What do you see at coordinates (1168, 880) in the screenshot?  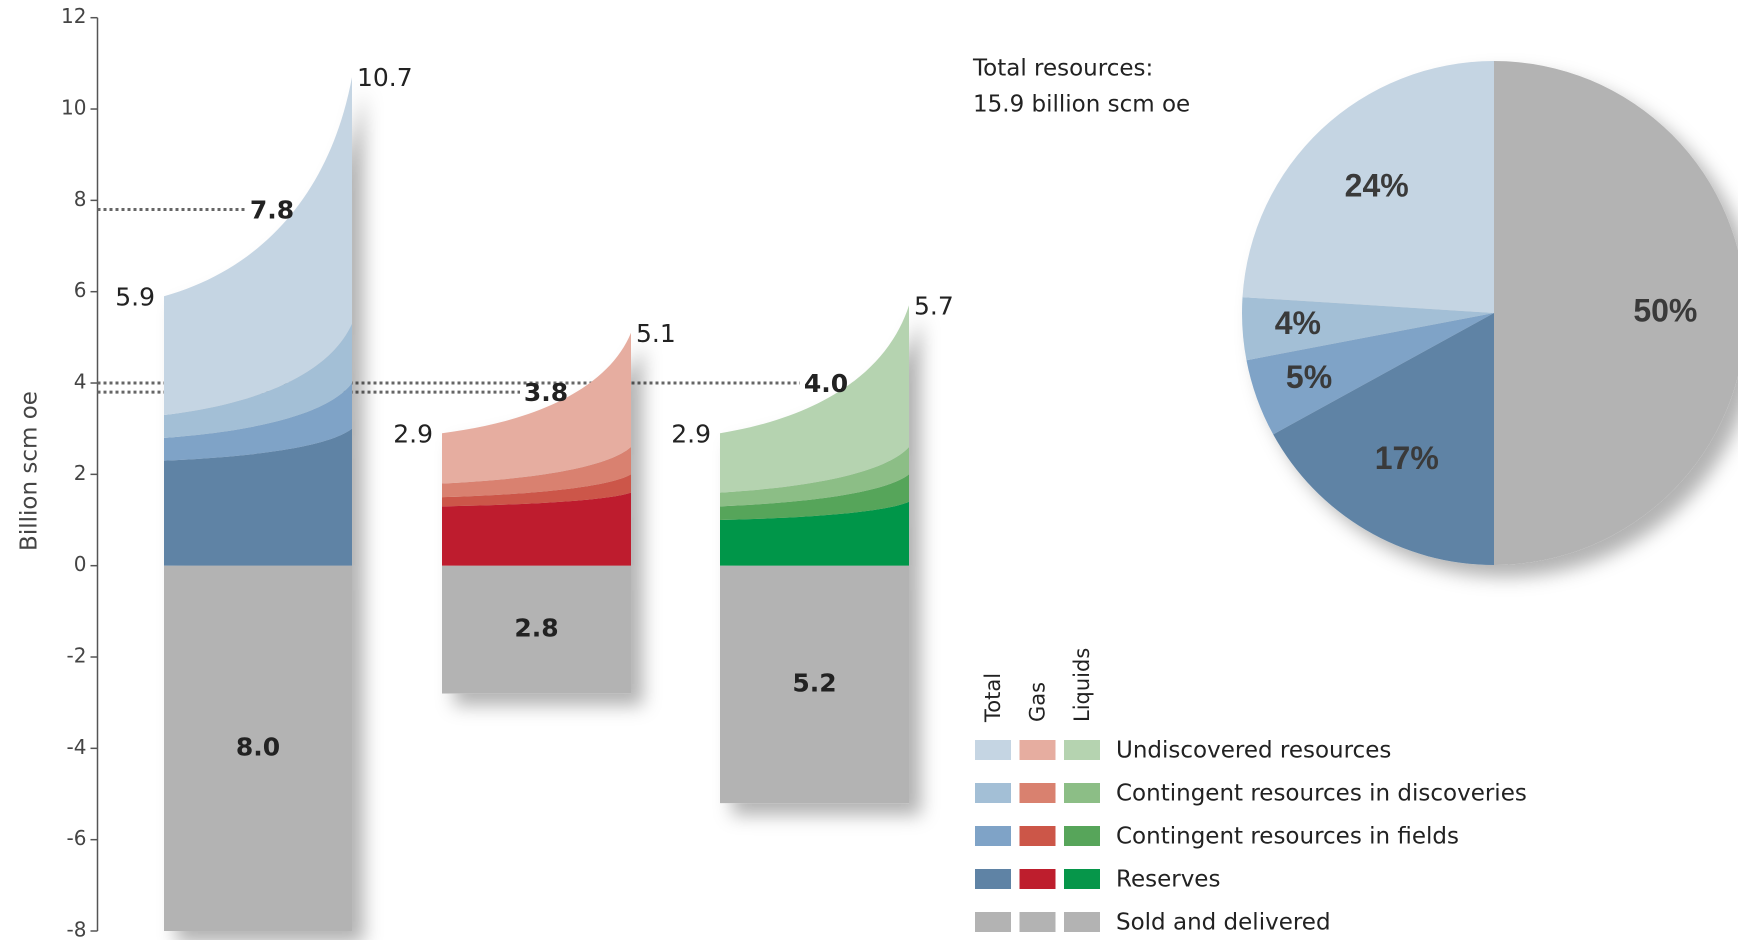 I see `legend-label: Reserves` at bounding box center [1168, 880].